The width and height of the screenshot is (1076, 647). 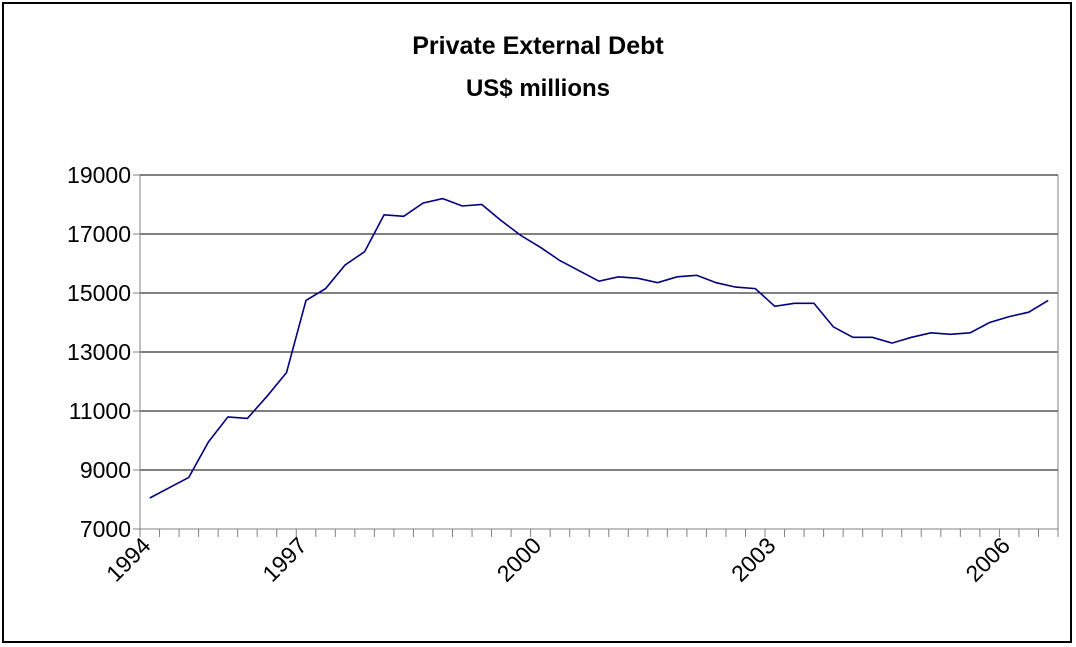 What do you see at coordinates (538, 46) in the screenshot?
I see `chart-title: Private External Debt` at bounding box center [538, 46].